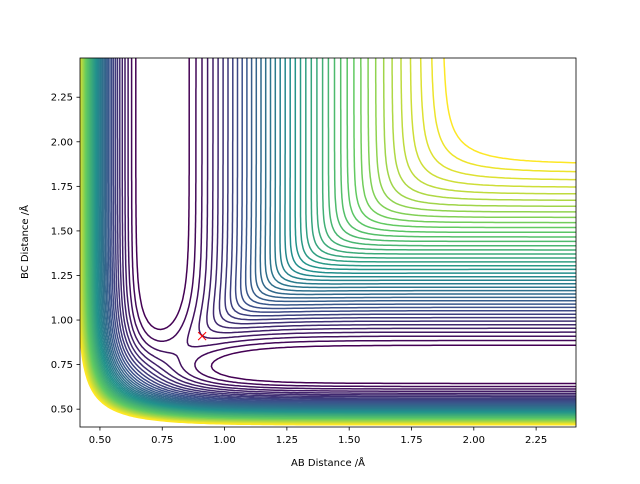 The image size is (640, 484). I want to click on x-tick-label: 2.25, so click(536, 440).